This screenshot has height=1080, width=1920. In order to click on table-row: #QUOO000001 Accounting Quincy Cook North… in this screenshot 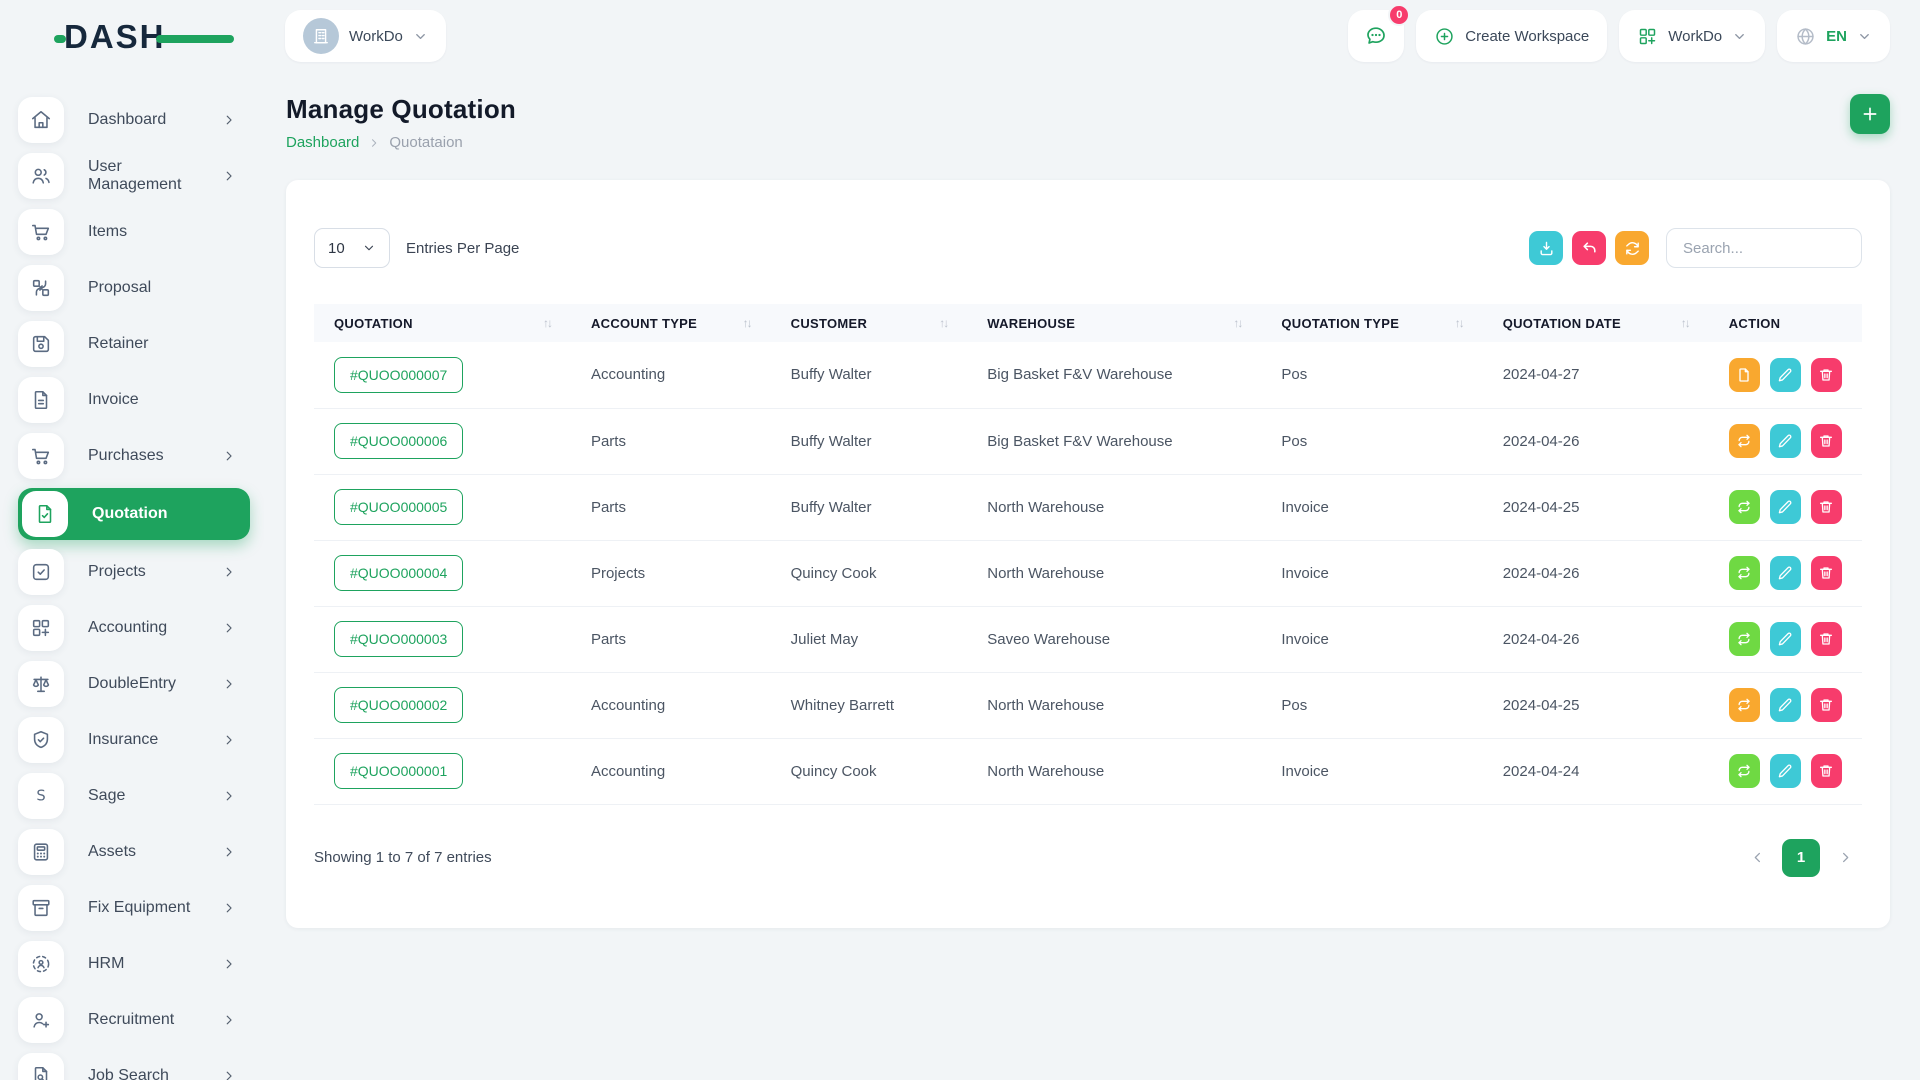, I will do `click(1088, 771)`.